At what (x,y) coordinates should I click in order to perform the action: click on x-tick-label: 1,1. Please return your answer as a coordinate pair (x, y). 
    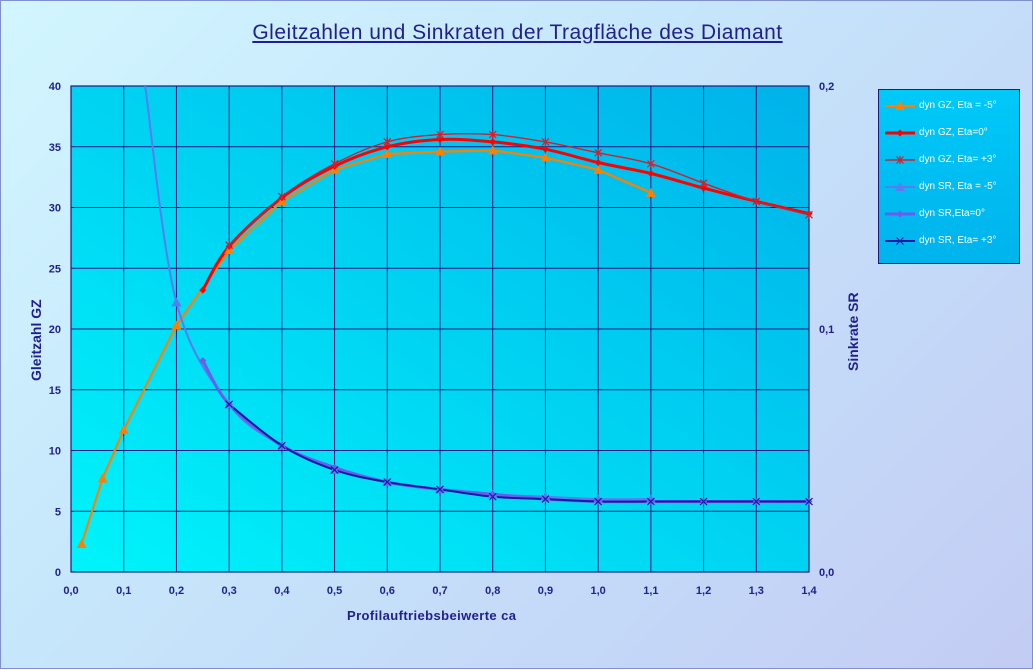
    Looking at the image, I should click on (650, 591).